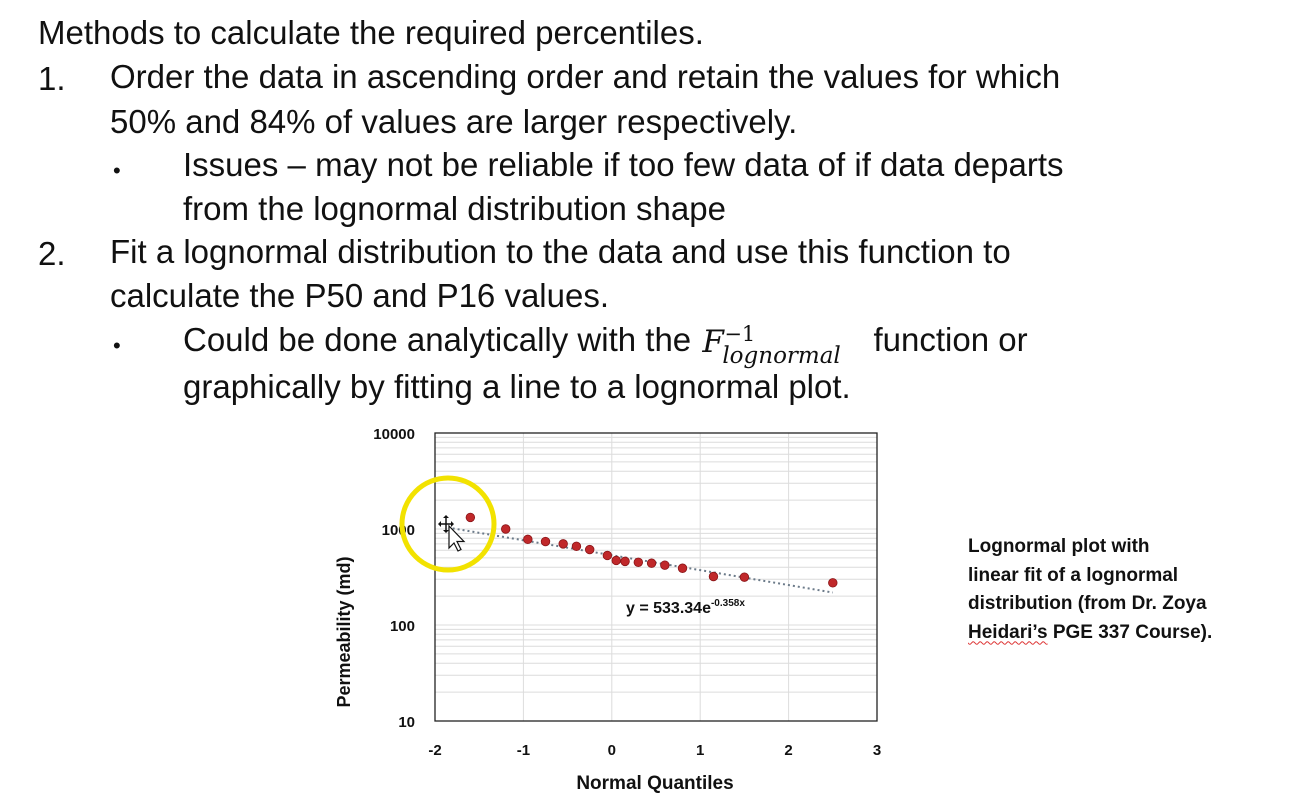  What do you see at coordinates (406, 722) in the screenshot?
I see `y-tick-label: 10` at bounding box center [406, 722].